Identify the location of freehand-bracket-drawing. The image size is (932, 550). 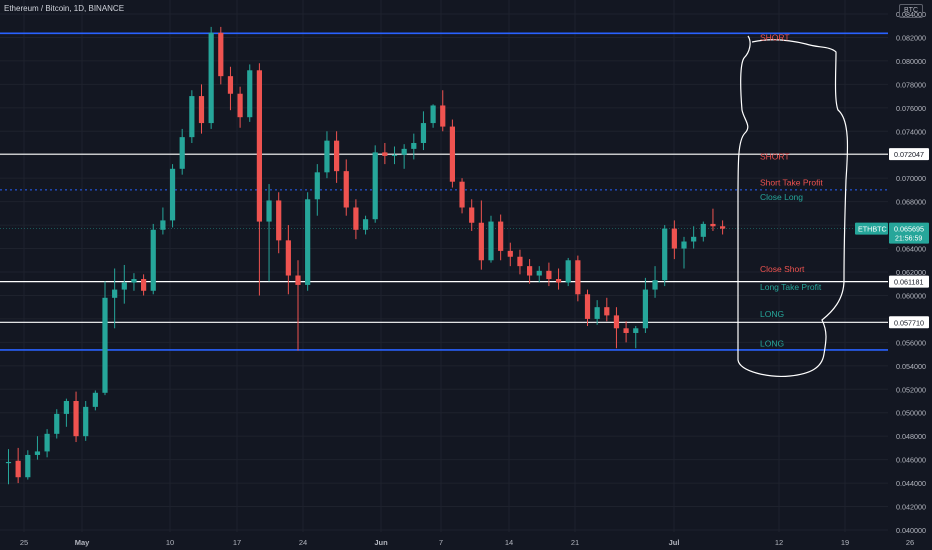
(793, 206).